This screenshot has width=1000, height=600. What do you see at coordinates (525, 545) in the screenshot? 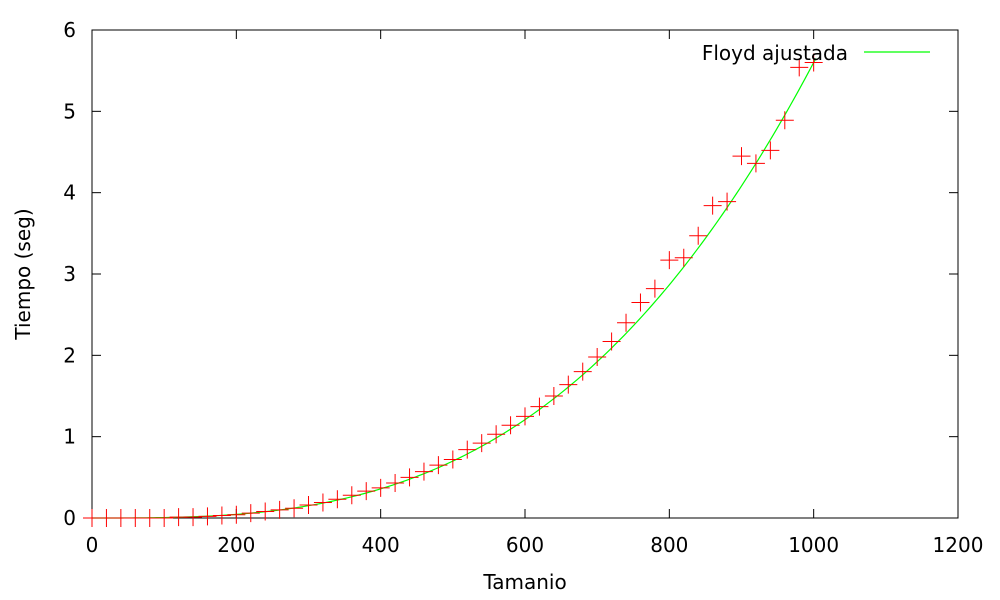
I see `x-tick-label: 600` at bounding box center [525, 545].